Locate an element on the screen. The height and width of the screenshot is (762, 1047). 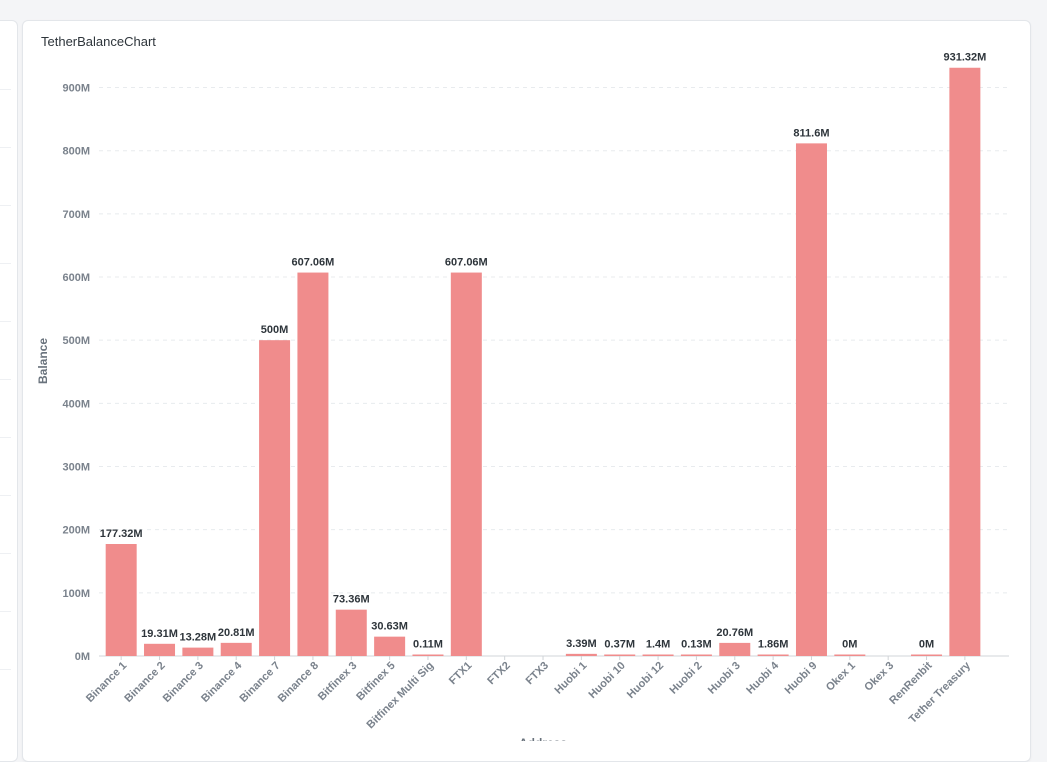
x-tick-label: Binance 3 is located at coordinates (183, 682).